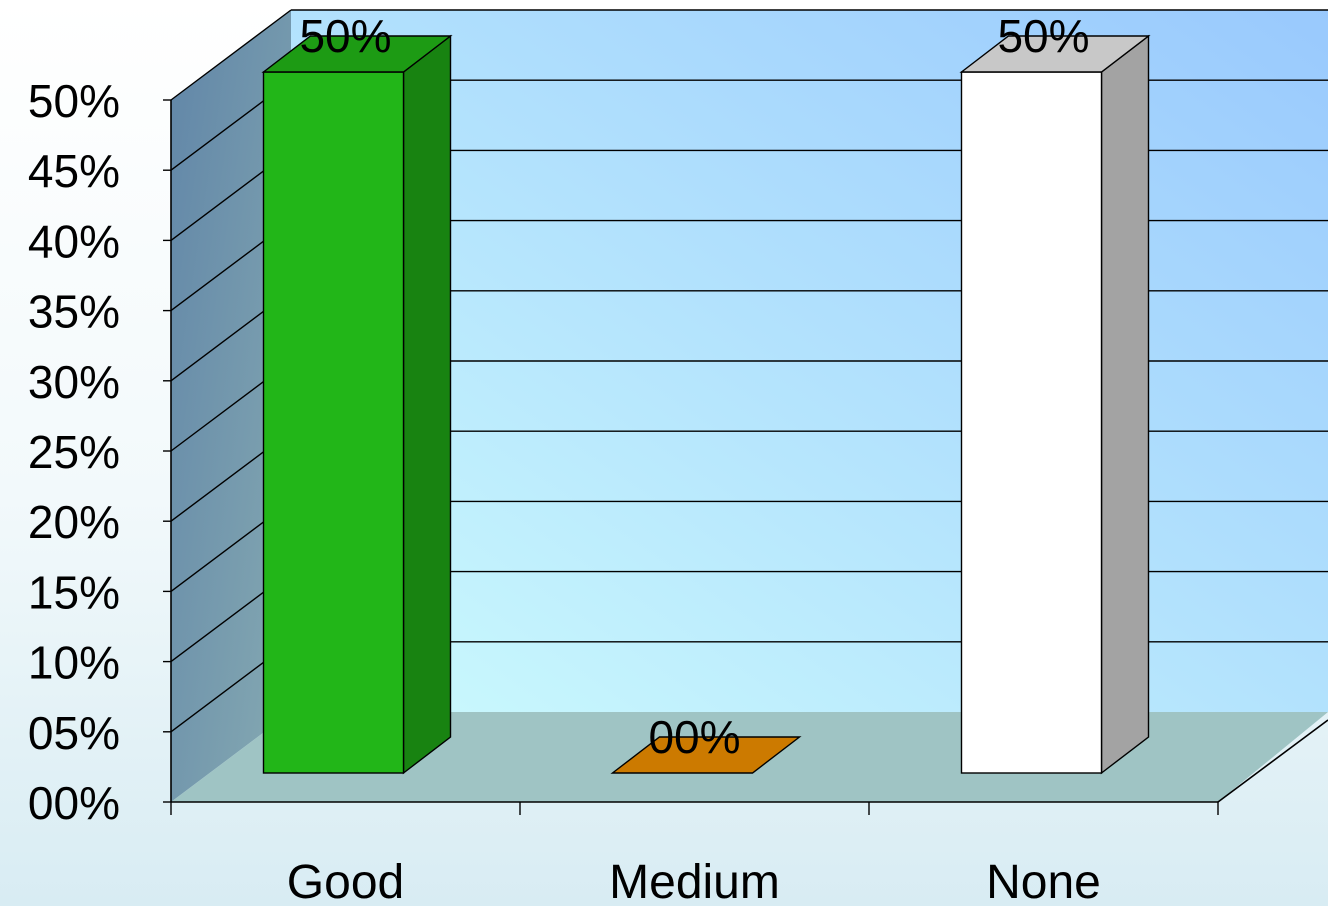  I want to click on bar-side-none, so click(1125, 404).